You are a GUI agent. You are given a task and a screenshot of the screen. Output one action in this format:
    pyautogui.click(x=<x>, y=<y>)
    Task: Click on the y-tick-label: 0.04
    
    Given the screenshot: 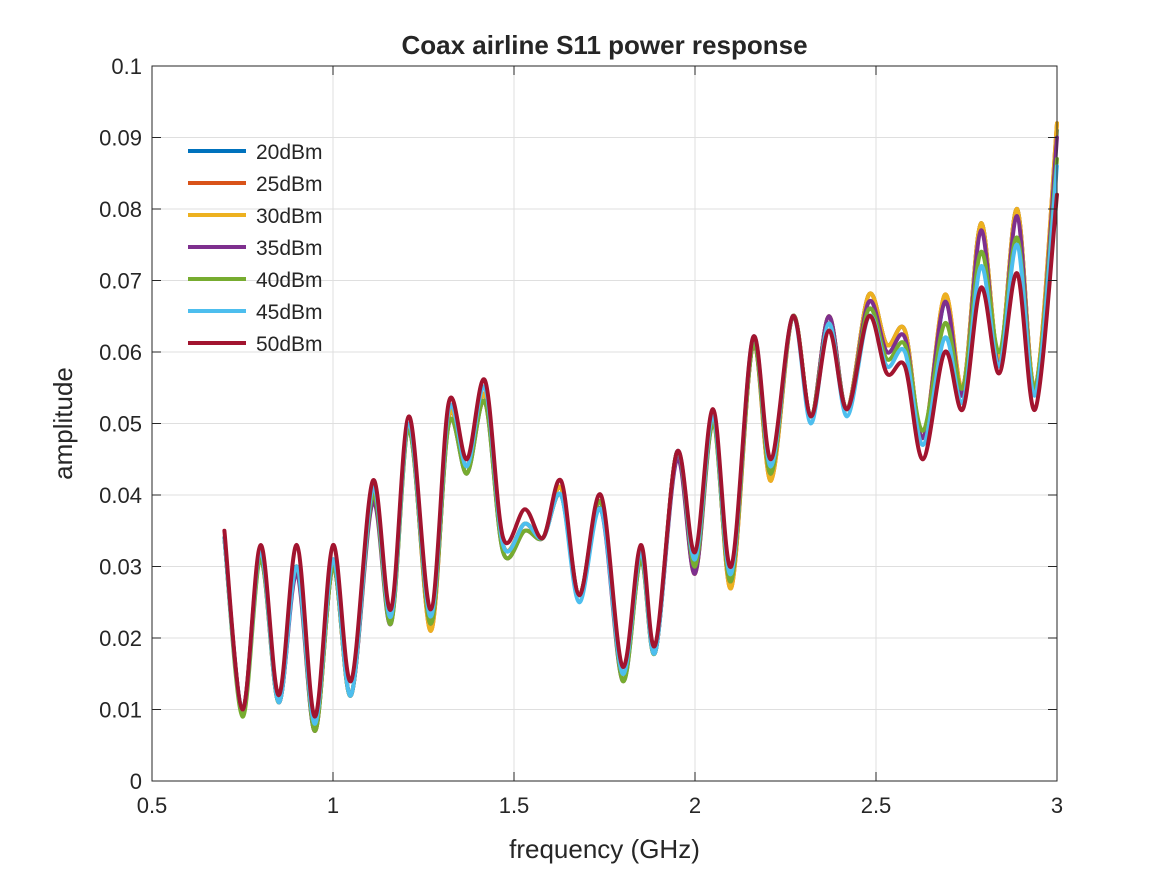 What is the action you would take?
    pyautogui.click(x=120, y=495)
    